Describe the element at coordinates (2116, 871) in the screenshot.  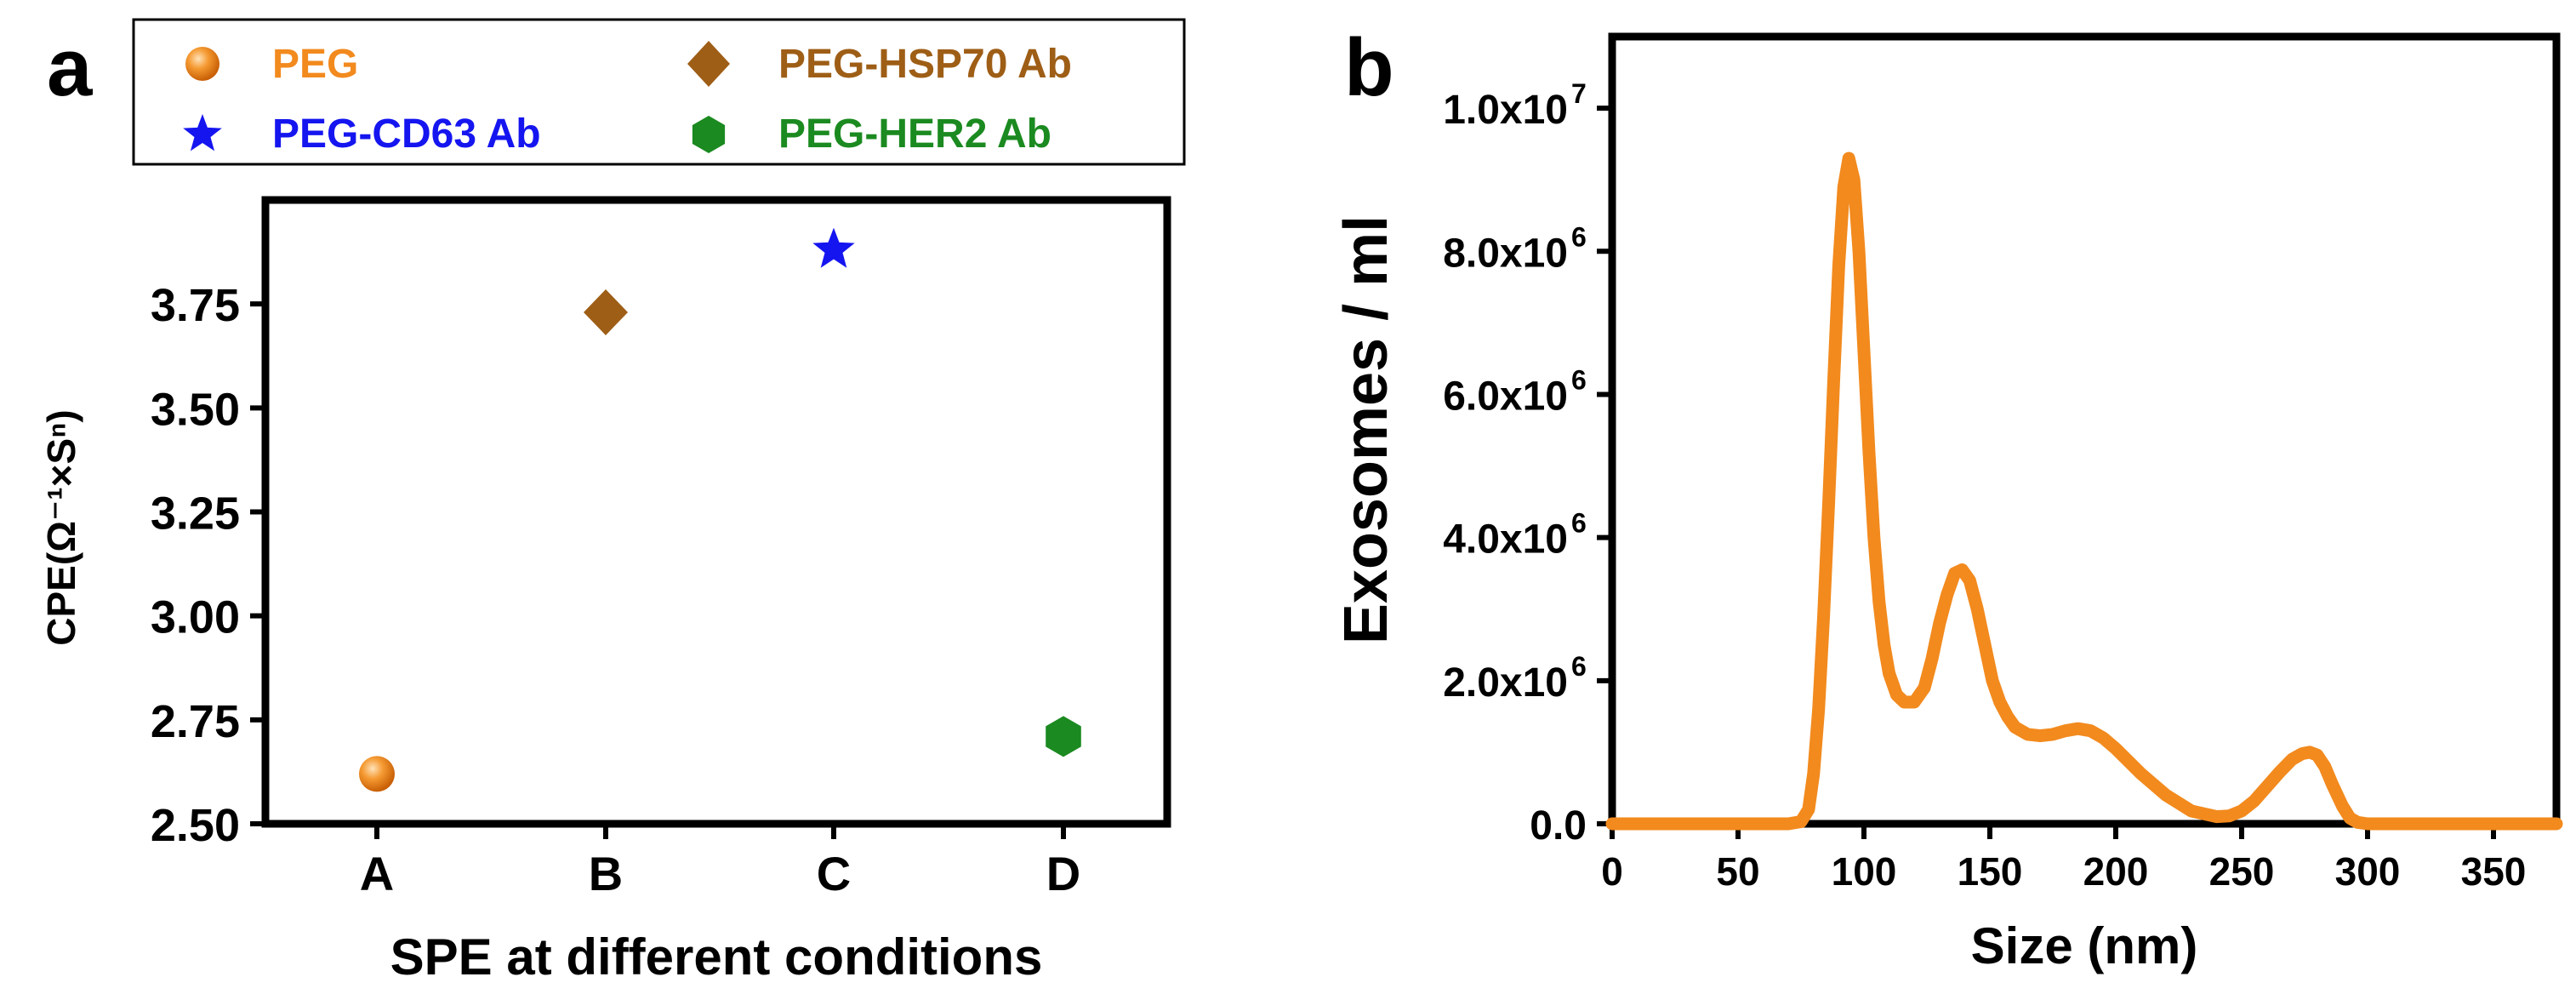
I see `x-tick-label: 200` at that location.